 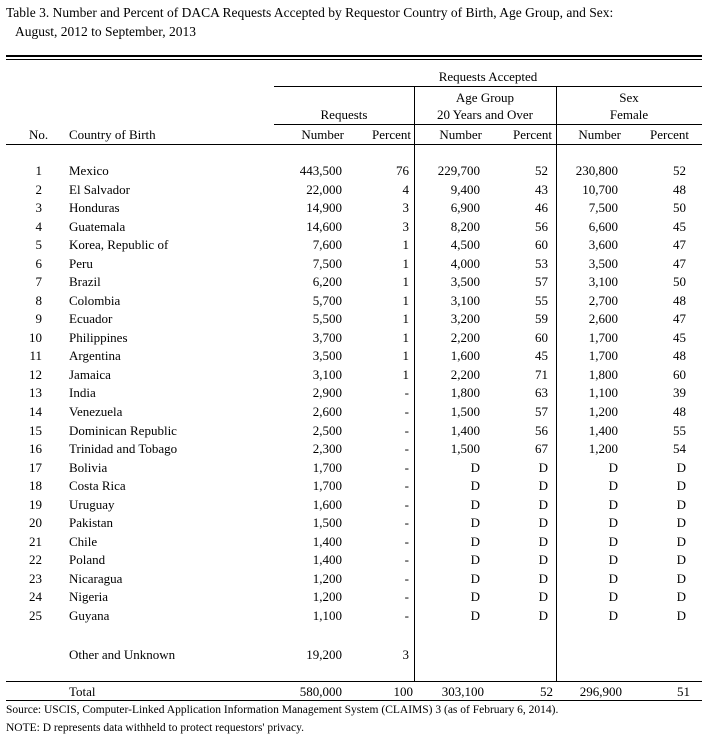 I want to click on row-number: 7, so click(x=39, y=281).